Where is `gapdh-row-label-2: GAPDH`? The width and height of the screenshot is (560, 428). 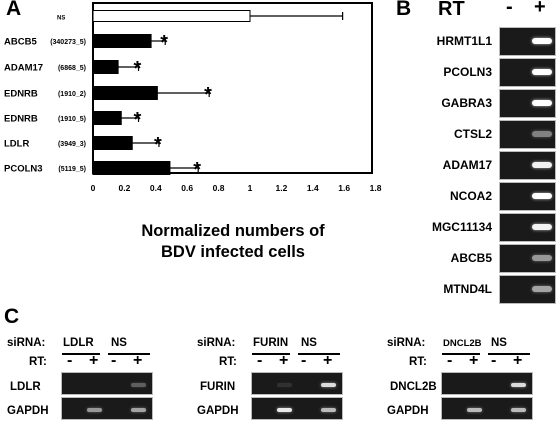 gapdh-row-label-2: GAPDH is located at coordinates (408, 411).